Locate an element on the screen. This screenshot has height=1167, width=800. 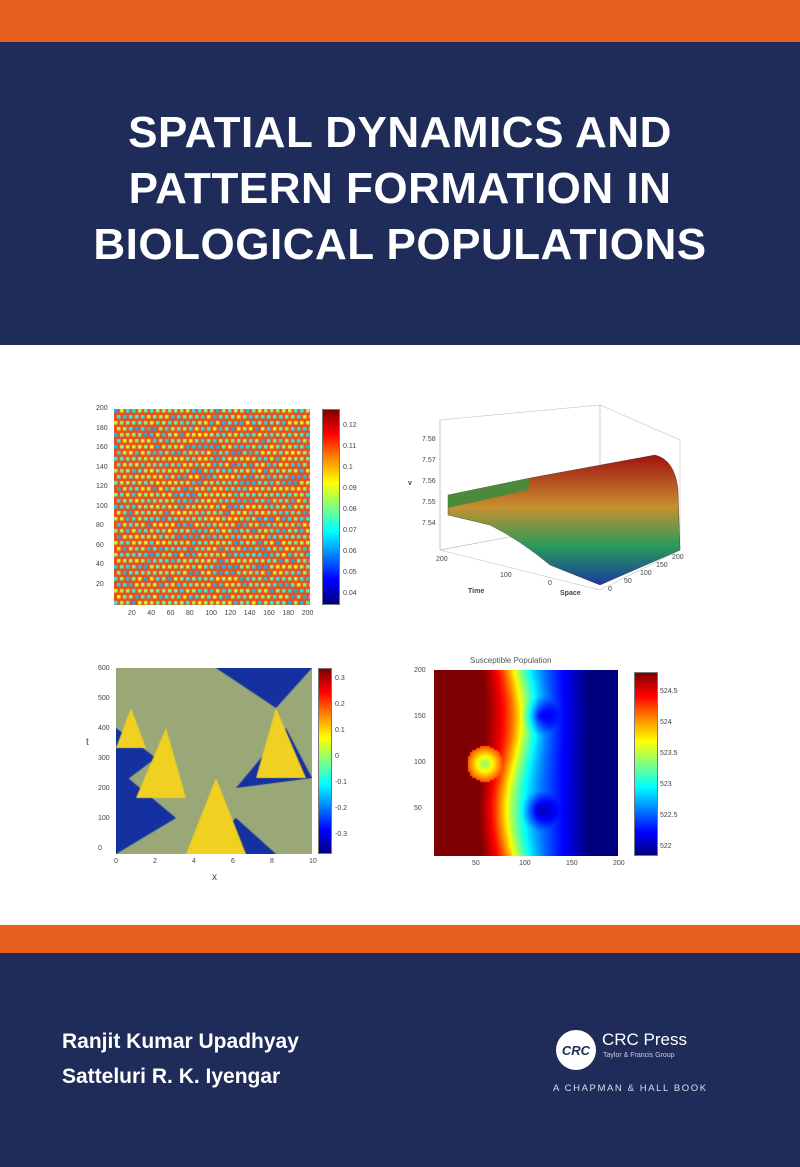
middle-orange-band is located at coordinates (400, 939).